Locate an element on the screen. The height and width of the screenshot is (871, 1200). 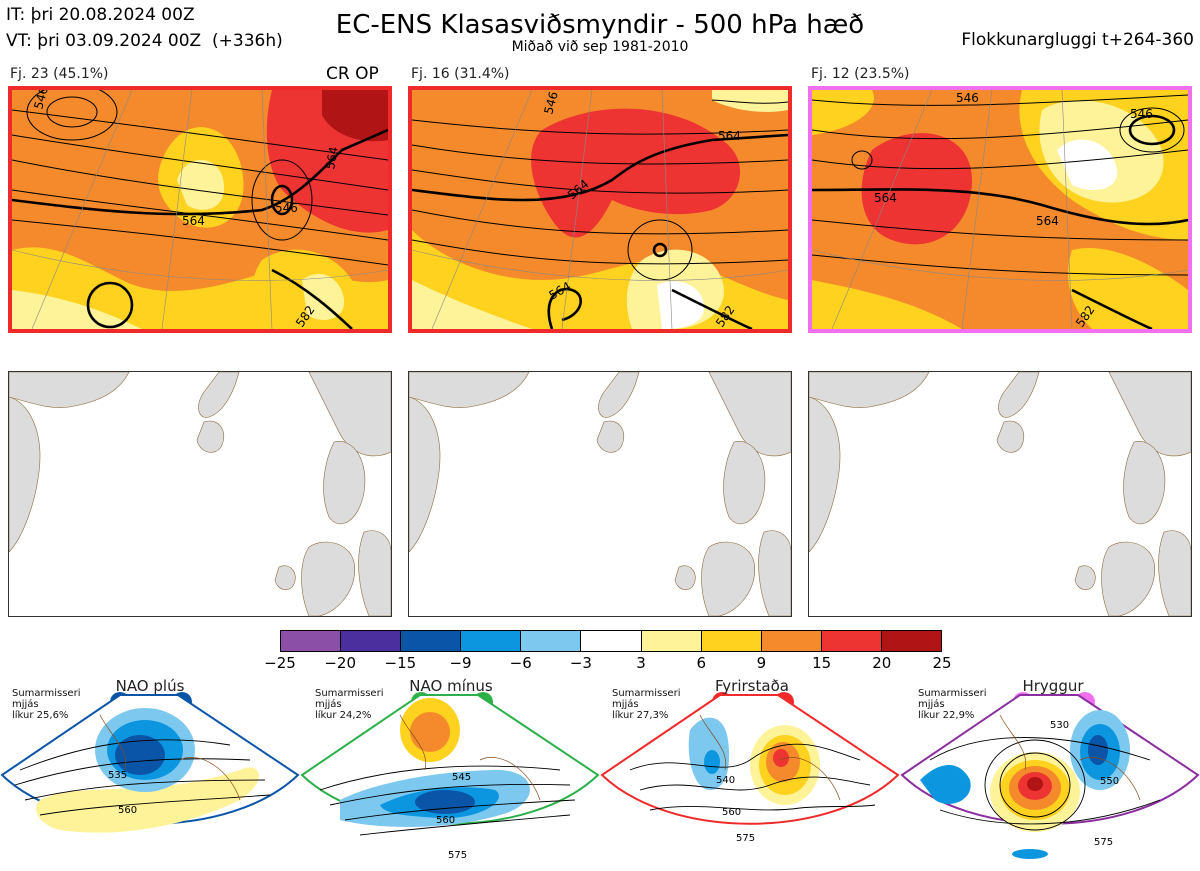
regime-1-info-line: líkur 25,6% is located at coordinates (40, 715).